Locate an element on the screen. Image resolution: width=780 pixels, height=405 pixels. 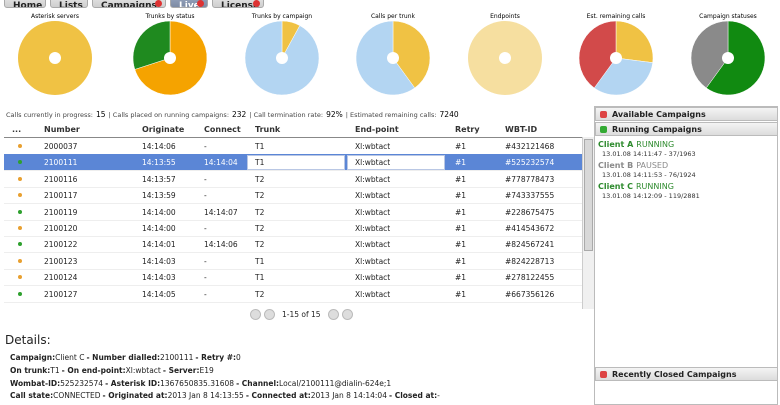
table-cell: 14:14:00 is located at coordinates (159, 228).